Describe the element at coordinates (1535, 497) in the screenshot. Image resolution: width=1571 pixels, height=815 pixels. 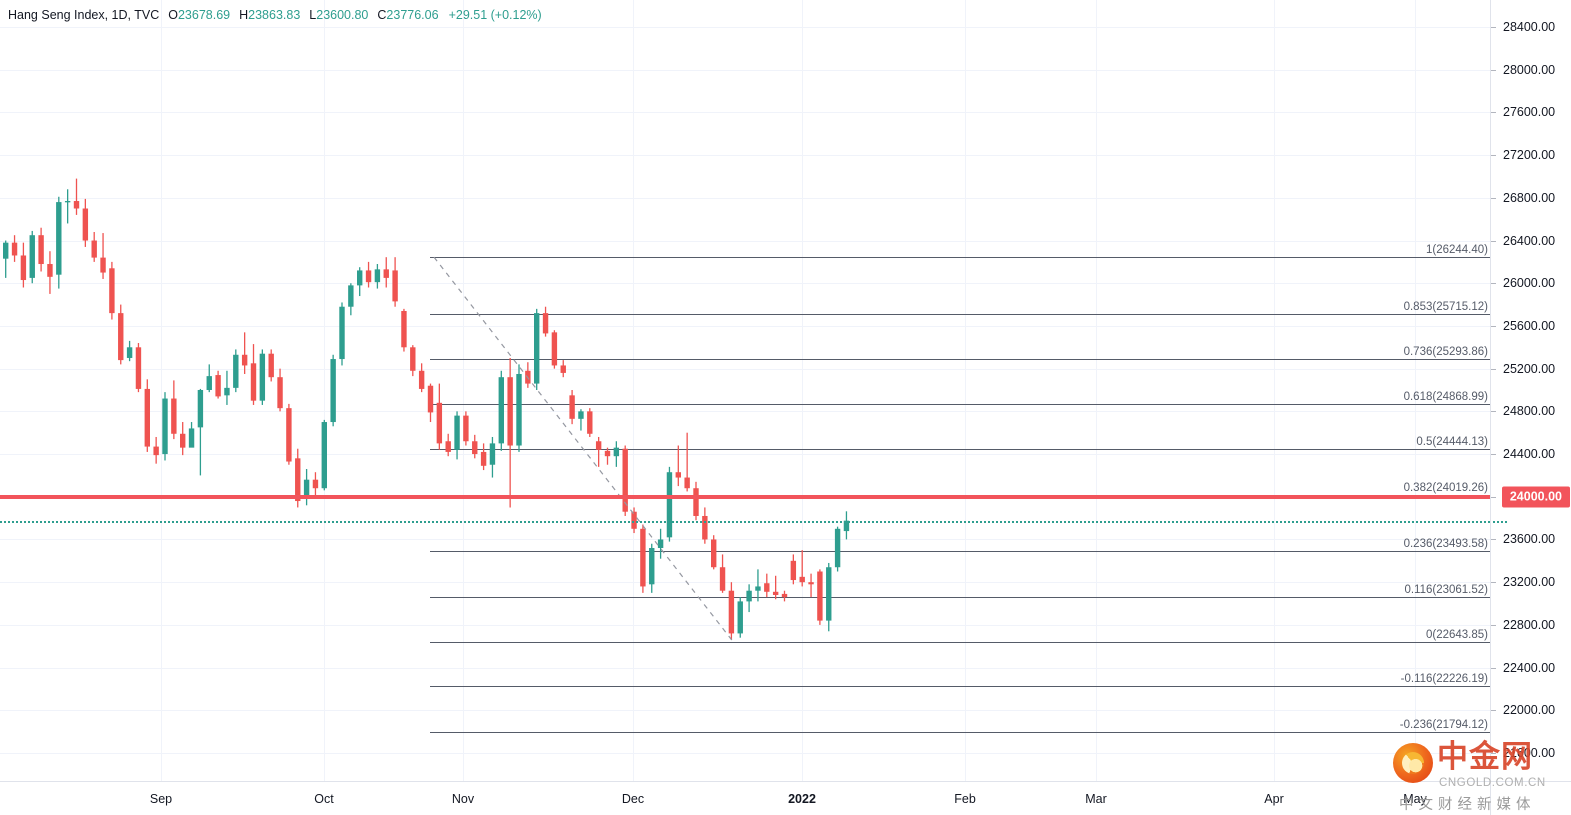
I see `last-price-badge: 24000.00` at that location.